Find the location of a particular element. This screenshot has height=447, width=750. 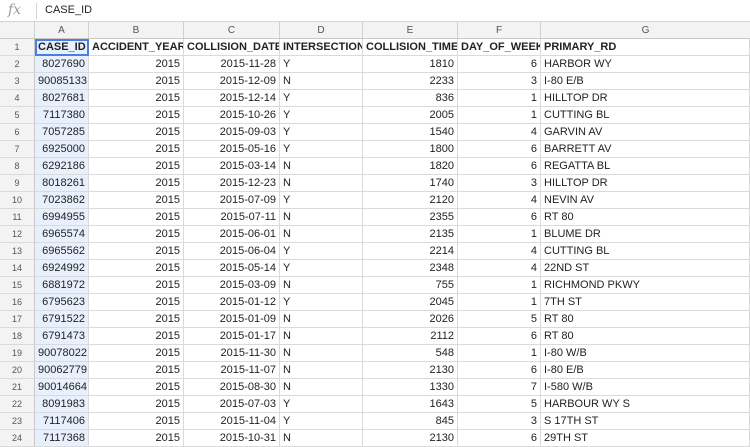

cell-collision-date: 2015-07-03 is located at coordinates (232, 404).